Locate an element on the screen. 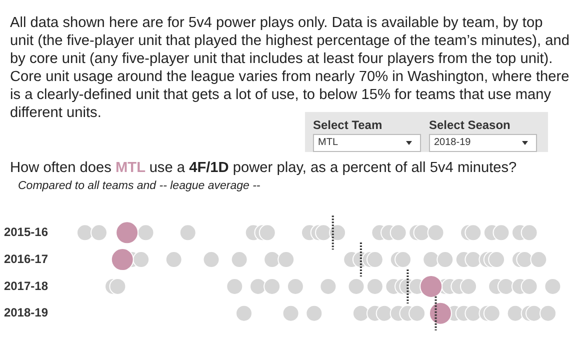  text: Select Season is located at coordinates (470, 125).